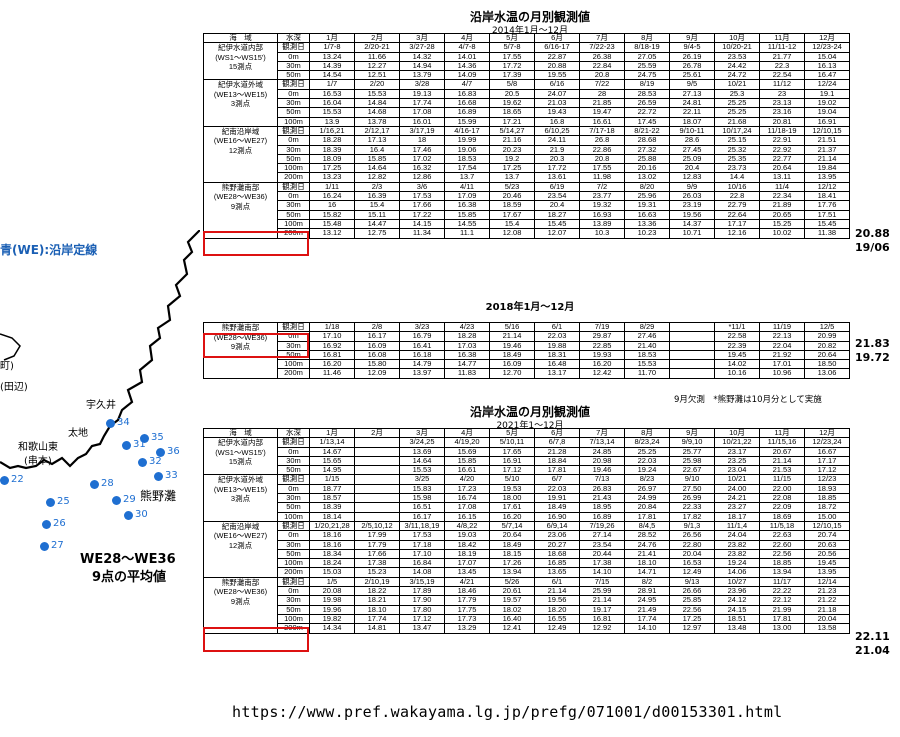  What do you see at coordinates (422, 112) in the screenshot?
I see `value-cell: 17.08` at bounding box center [422, 112].